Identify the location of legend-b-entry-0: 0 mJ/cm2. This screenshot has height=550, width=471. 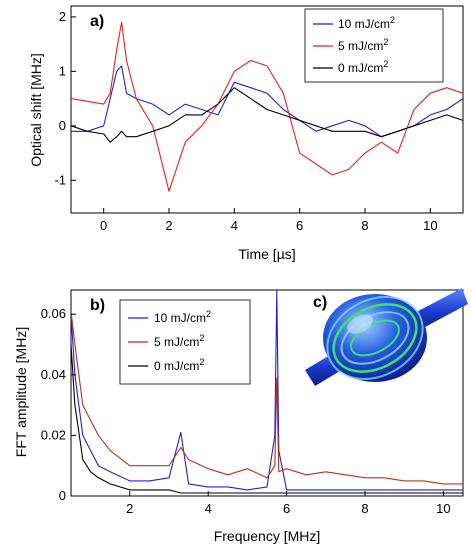
(166, 365).